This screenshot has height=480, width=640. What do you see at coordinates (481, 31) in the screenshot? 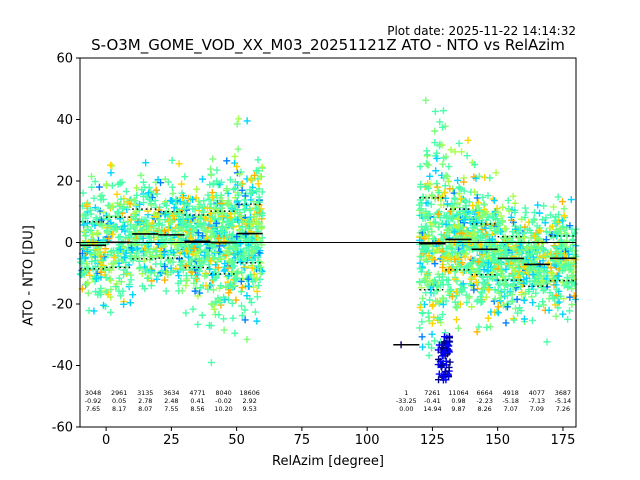
I see `plot-date: Plot date: 2025-11-22 14:14:32` at bounding box center [481, 31].